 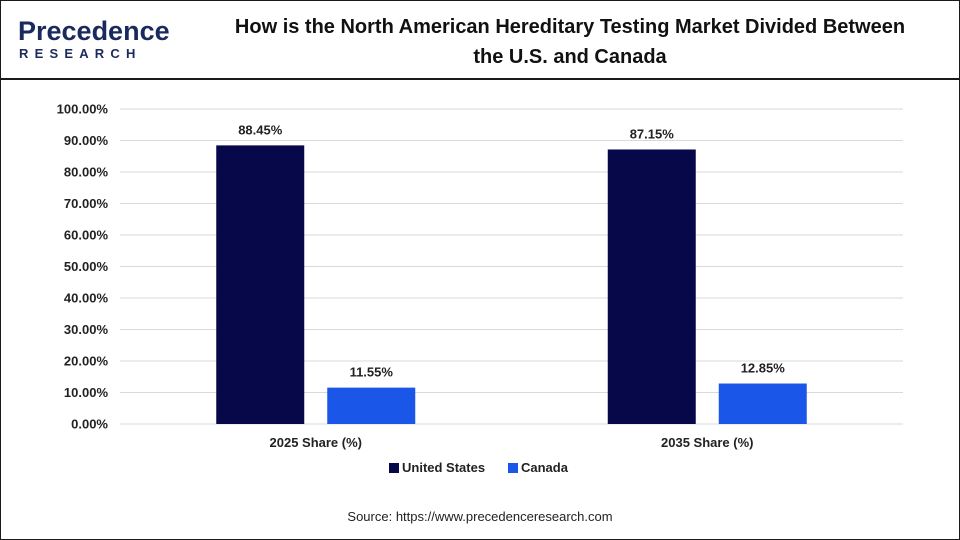 I want to click on y-tick-label: 30.00%, so click(x=86, y=329).